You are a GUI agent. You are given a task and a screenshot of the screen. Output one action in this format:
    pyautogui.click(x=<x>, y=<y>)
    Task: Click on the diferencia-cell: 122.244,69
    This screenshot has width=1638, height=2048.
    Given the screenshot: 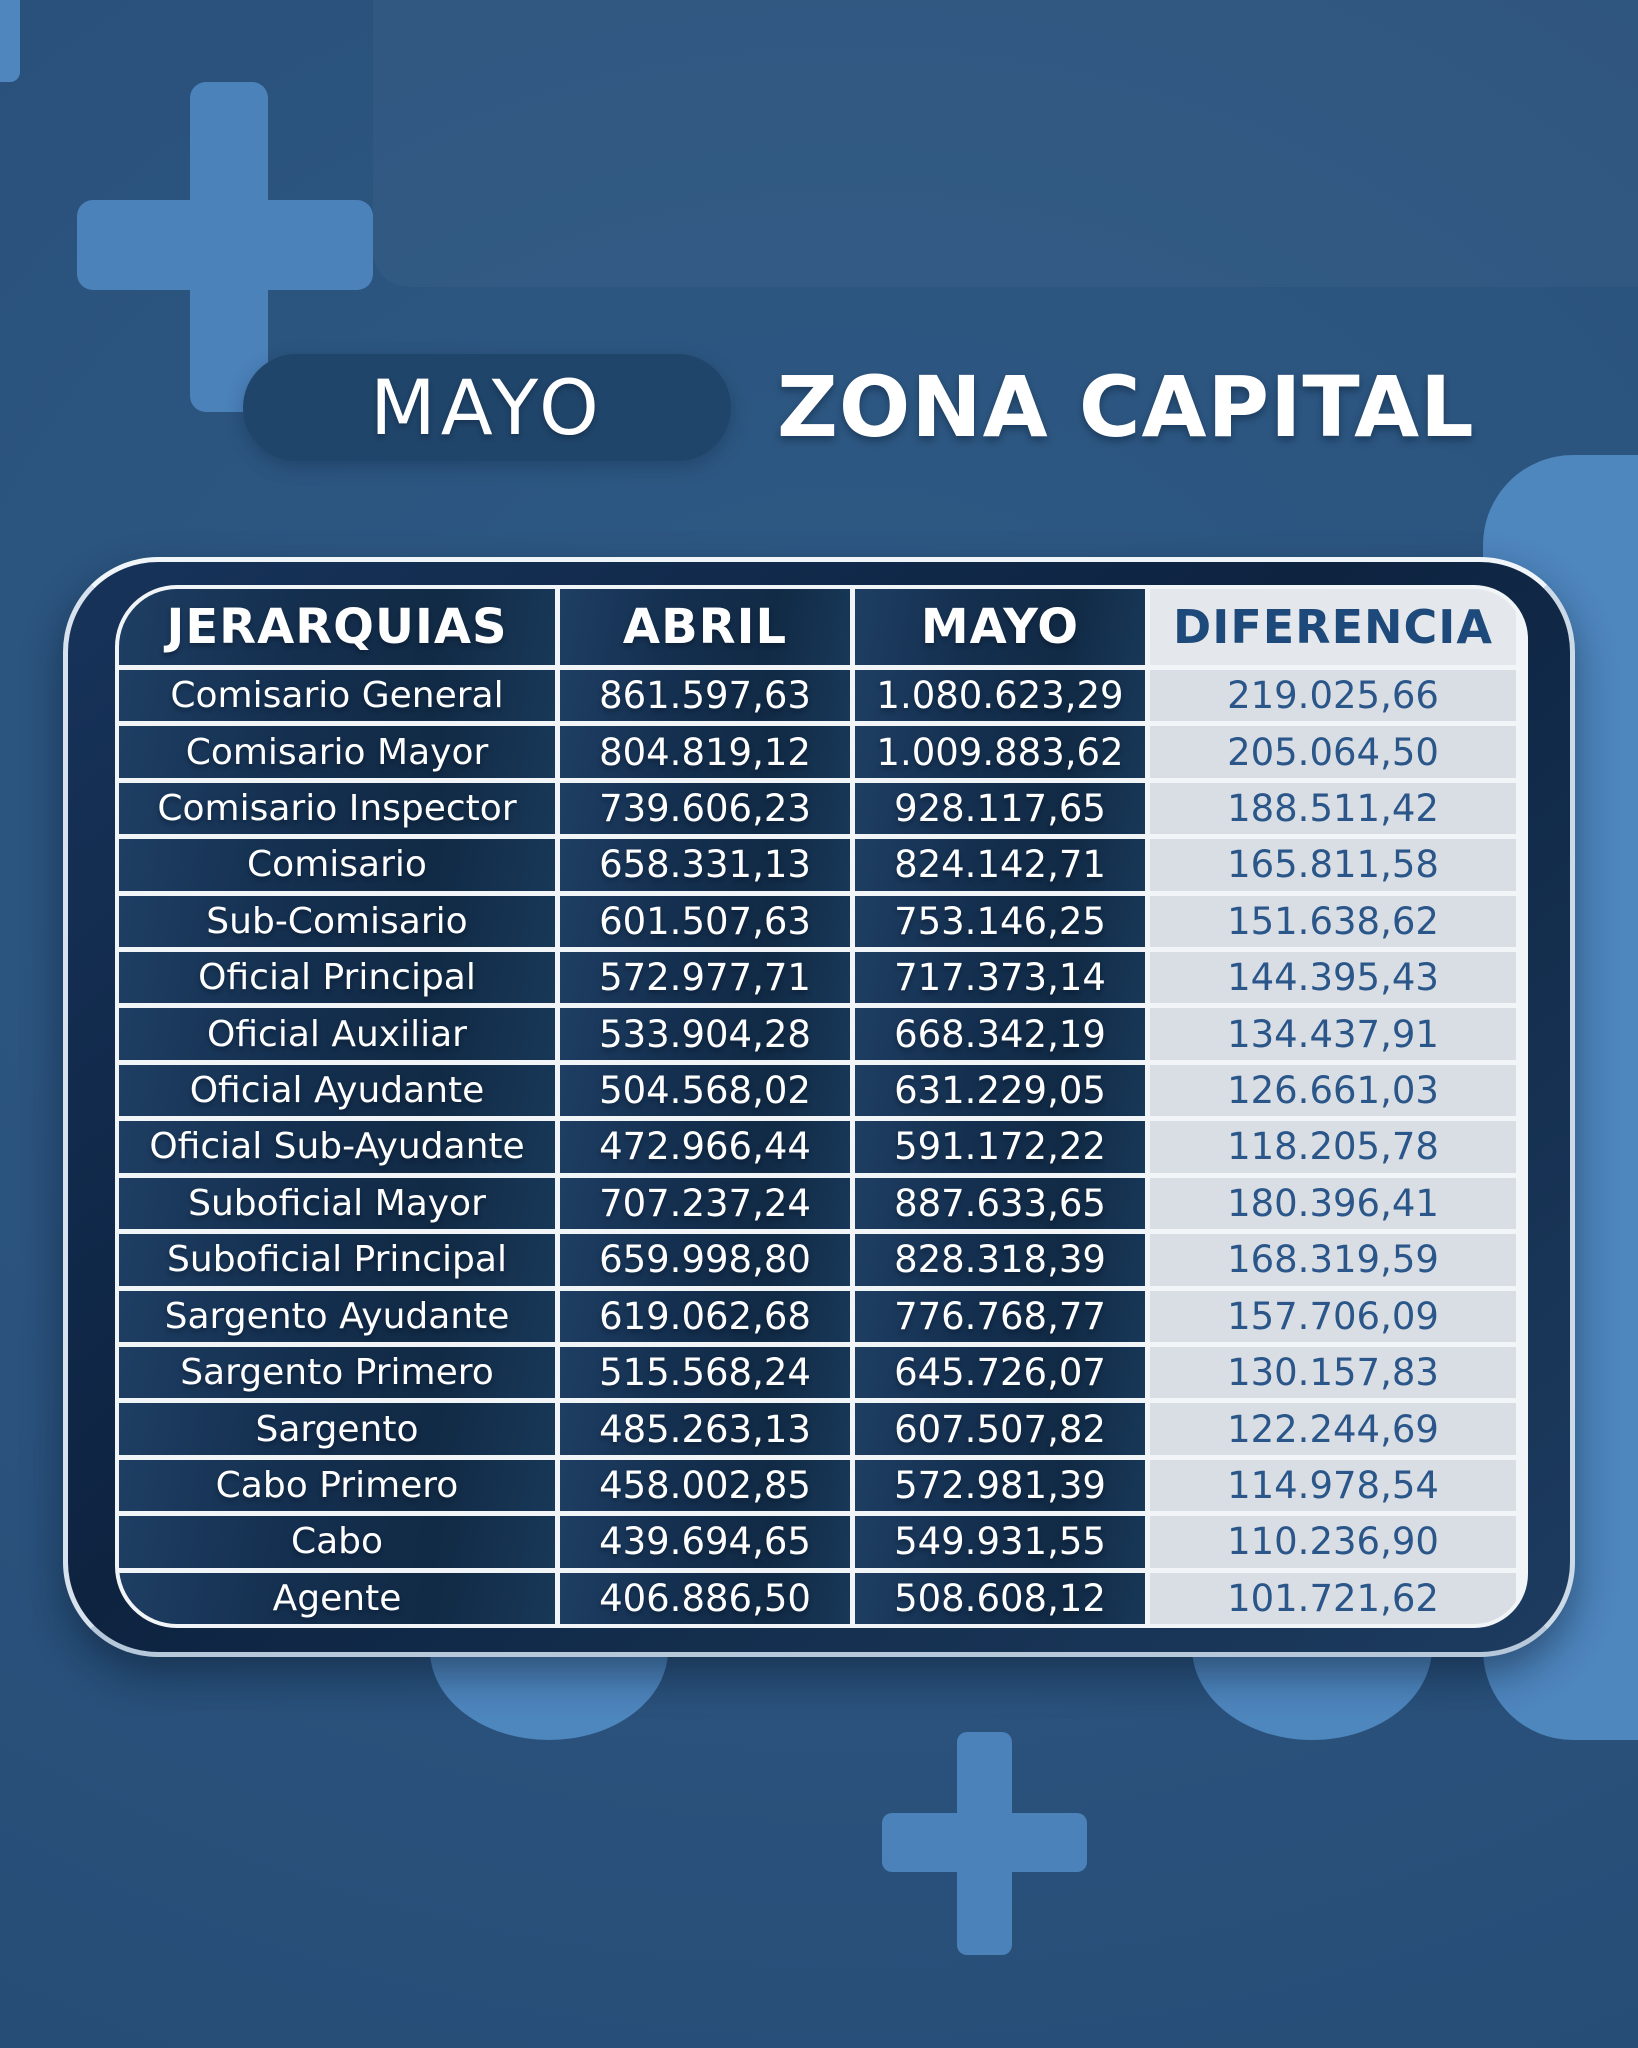 What is the action you would take?
    pyautogui.click(x=1333, y=1429)
    